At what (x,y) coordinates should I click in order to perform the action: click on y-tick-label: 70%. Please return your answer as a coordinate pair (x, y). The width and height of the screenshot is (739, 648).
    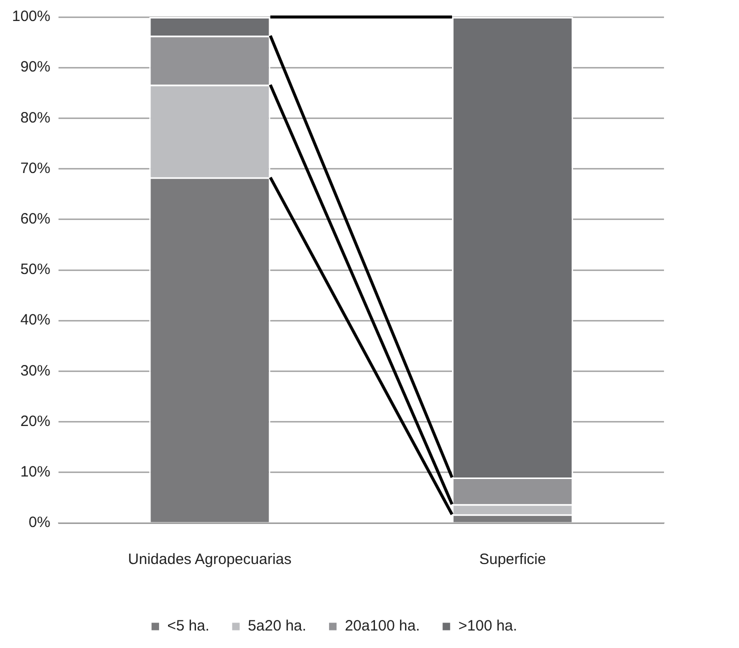
    Looking at the image, I should click on (35, 168).